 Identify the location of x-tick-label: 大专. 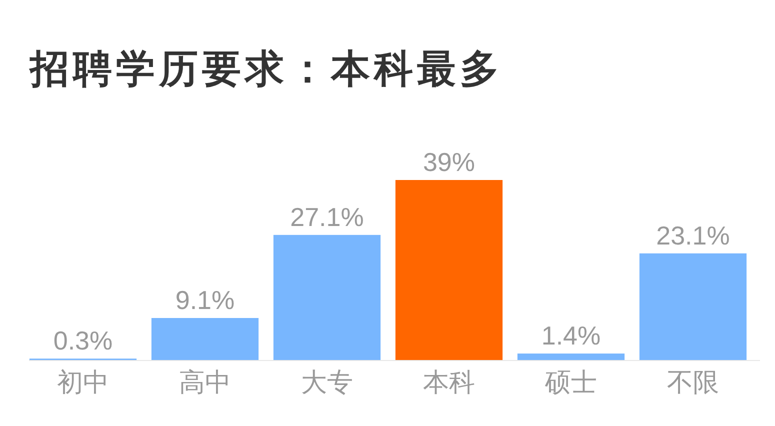
(327, 382).